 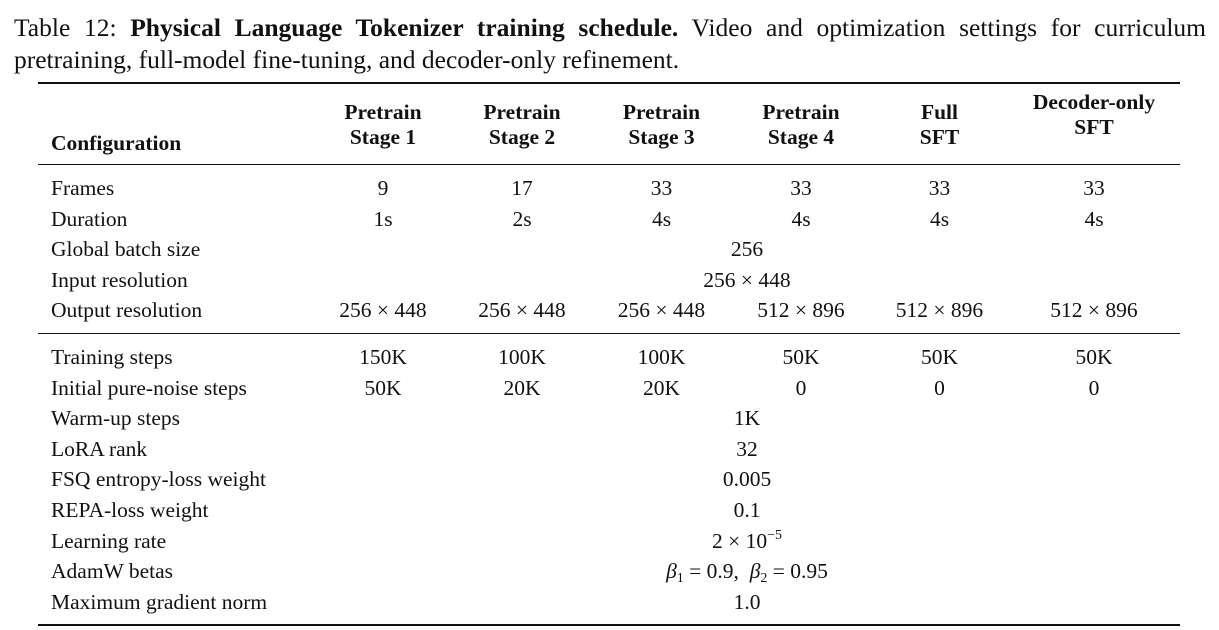 What do you see at coordinates (680, 579) in the screenshot?
I see `beta1-subscript: 1` at bounding box center [680, 579].